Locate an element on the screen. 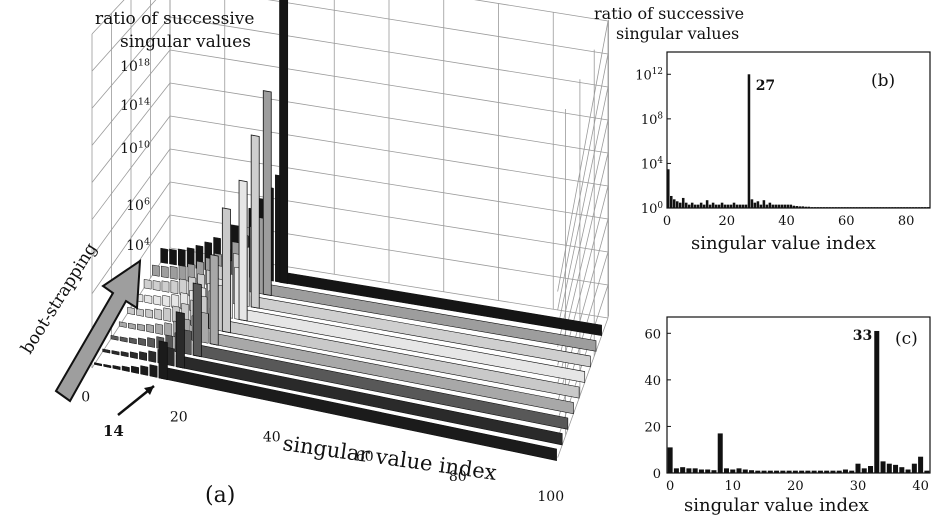  bootstrapping-arrow: boot-strapping is located at coordinates (79, 321).